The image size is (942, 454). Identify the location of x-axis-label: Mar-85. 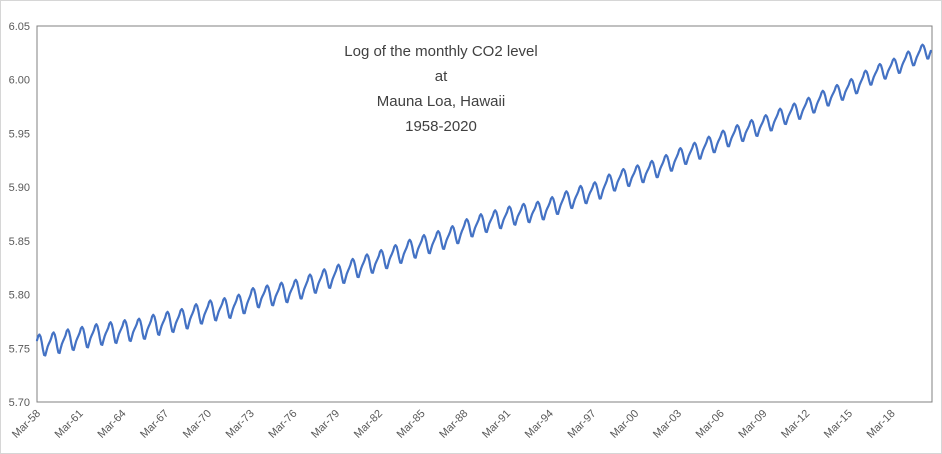
(411, 424).